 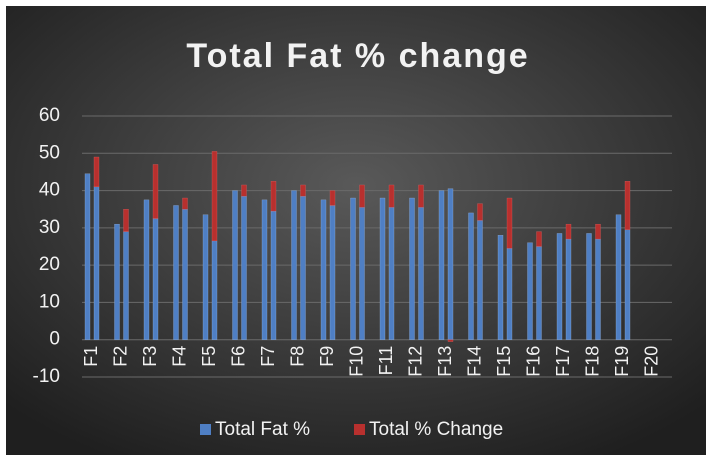 I want to click on x-tick-label: F12, so click(x=415, y=361).